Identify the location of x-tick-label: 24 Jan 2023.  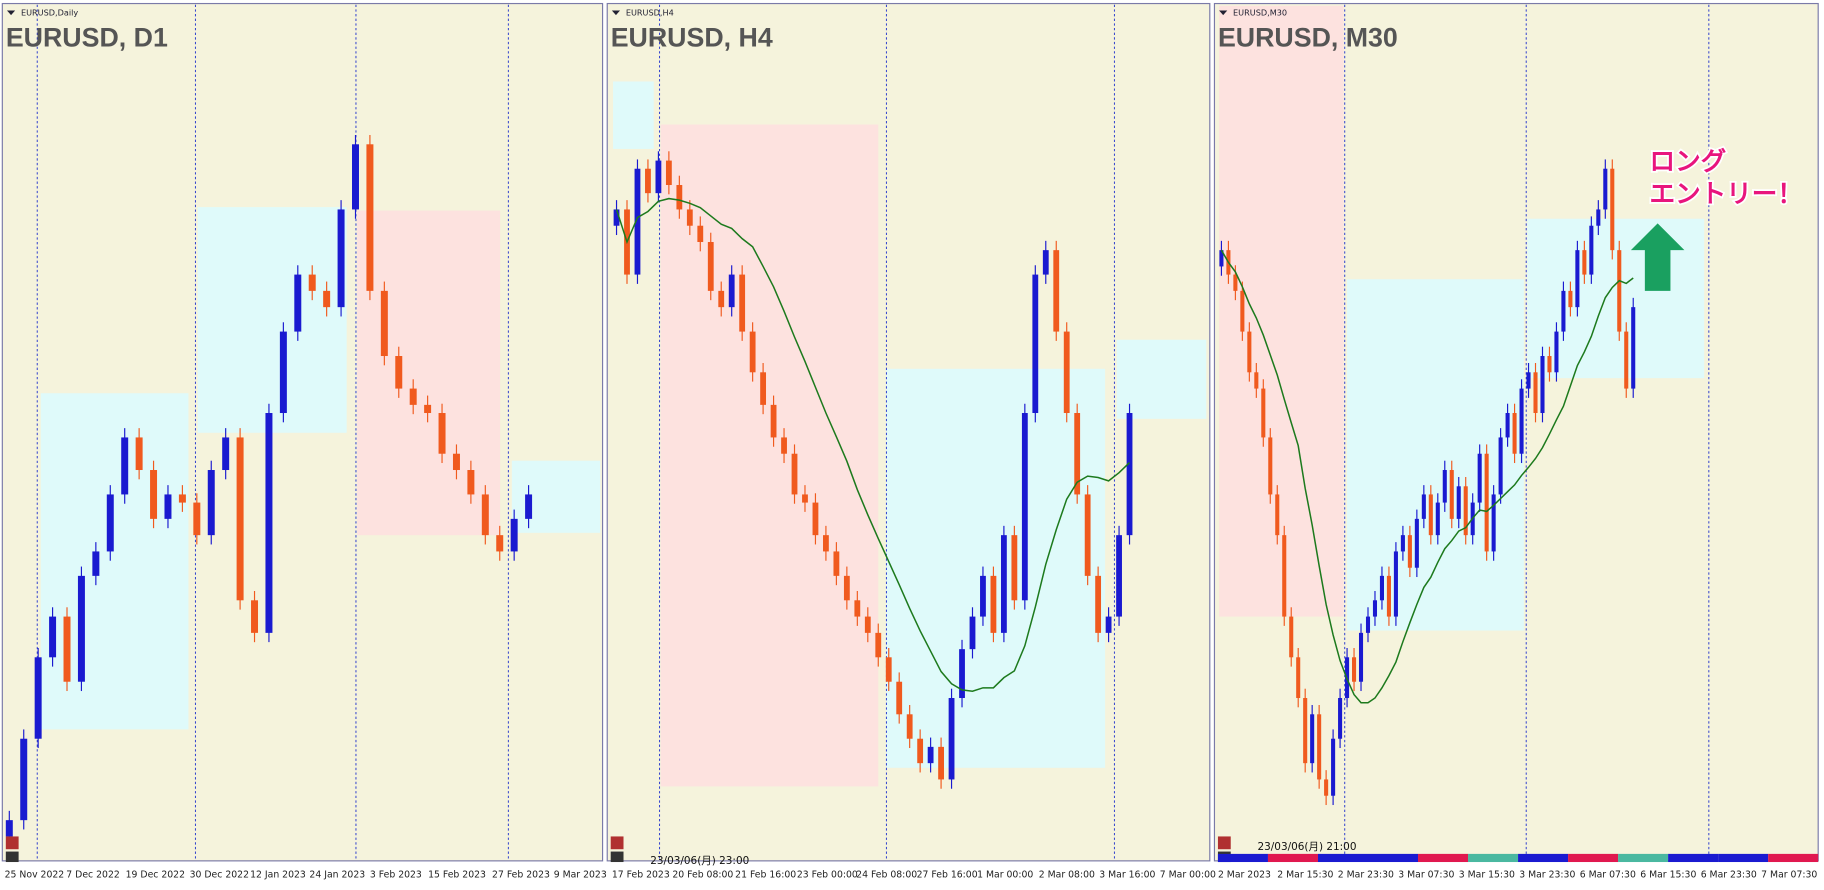
(337, 874).